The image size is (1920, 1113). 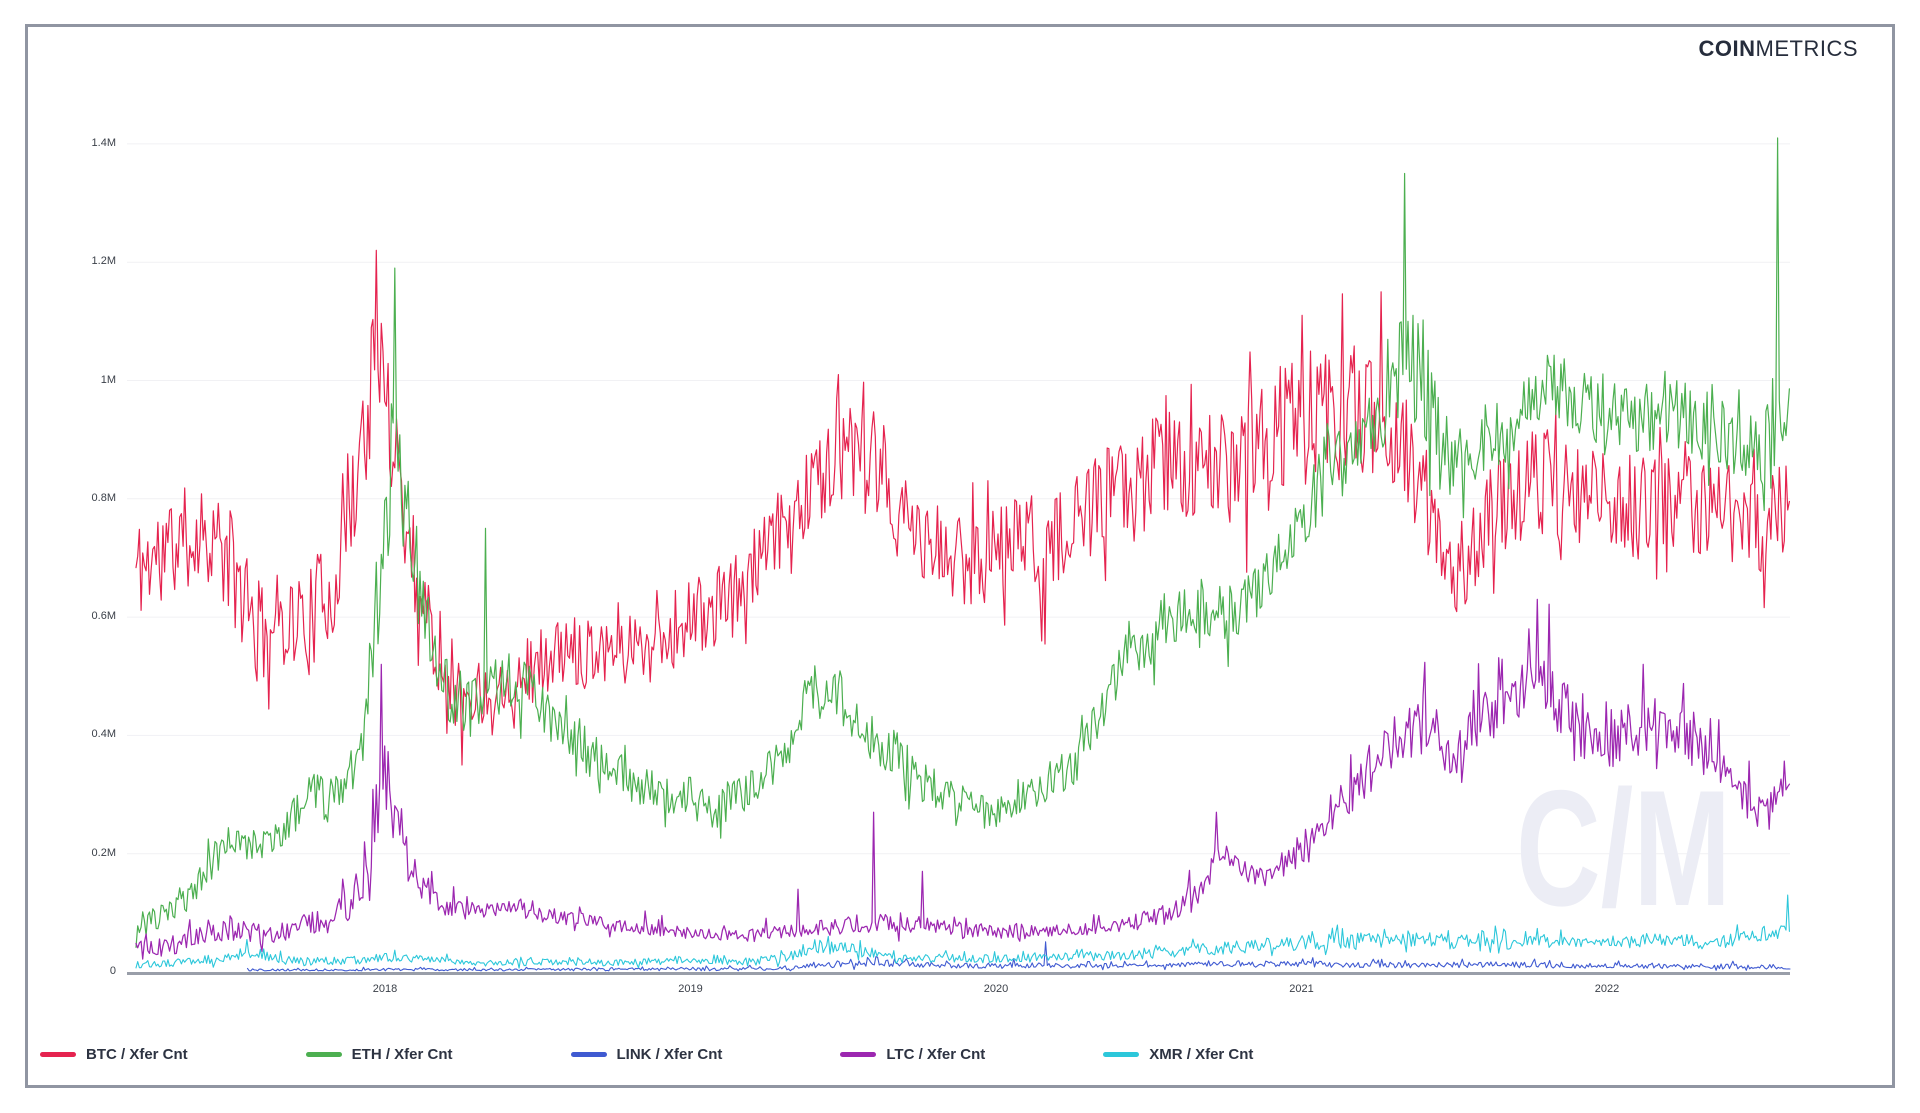 I want to click on coin-metrics-logo: COINMETRICS, so click(x=1779, y=49).